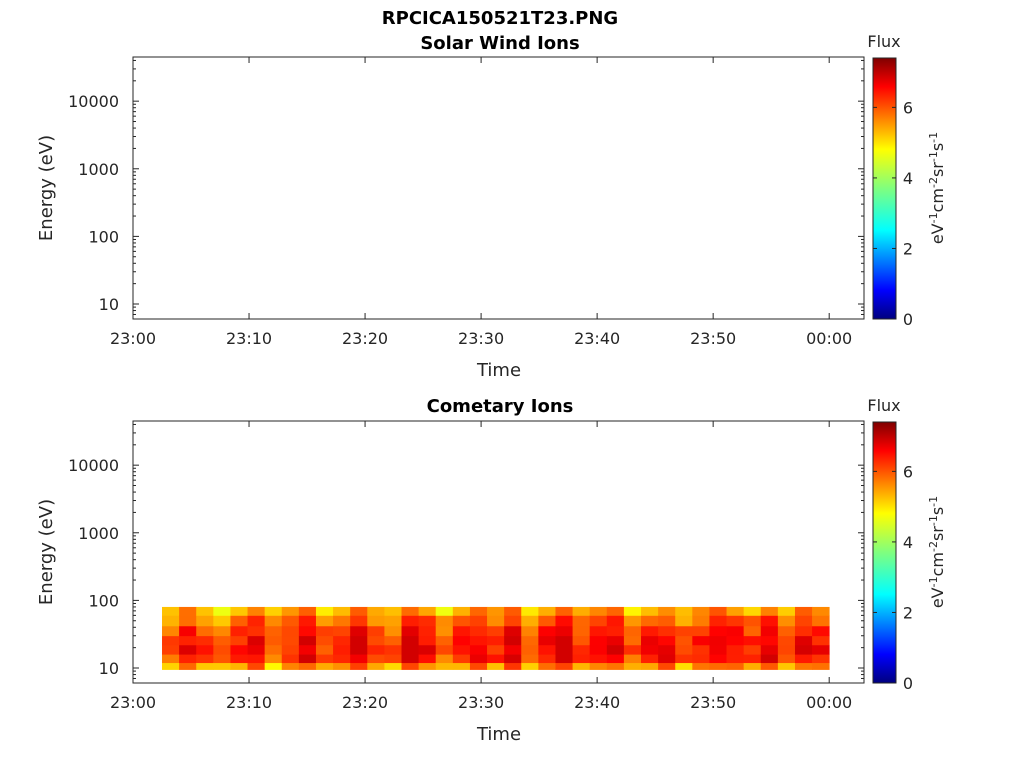 The image size is (1024, 768). I want to click on x-tick-label: 23:00, so click(133, 338).